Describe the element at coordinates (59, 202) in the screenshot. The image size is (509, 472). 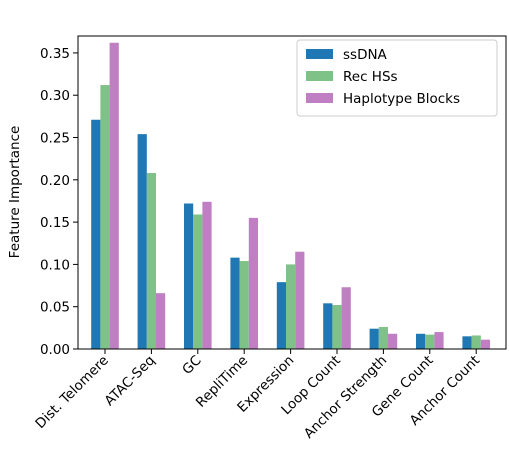
I see `y-axis: 0.00 0.05 0.10 0.15 0.20 0.25 0.30 0.35` at that location.